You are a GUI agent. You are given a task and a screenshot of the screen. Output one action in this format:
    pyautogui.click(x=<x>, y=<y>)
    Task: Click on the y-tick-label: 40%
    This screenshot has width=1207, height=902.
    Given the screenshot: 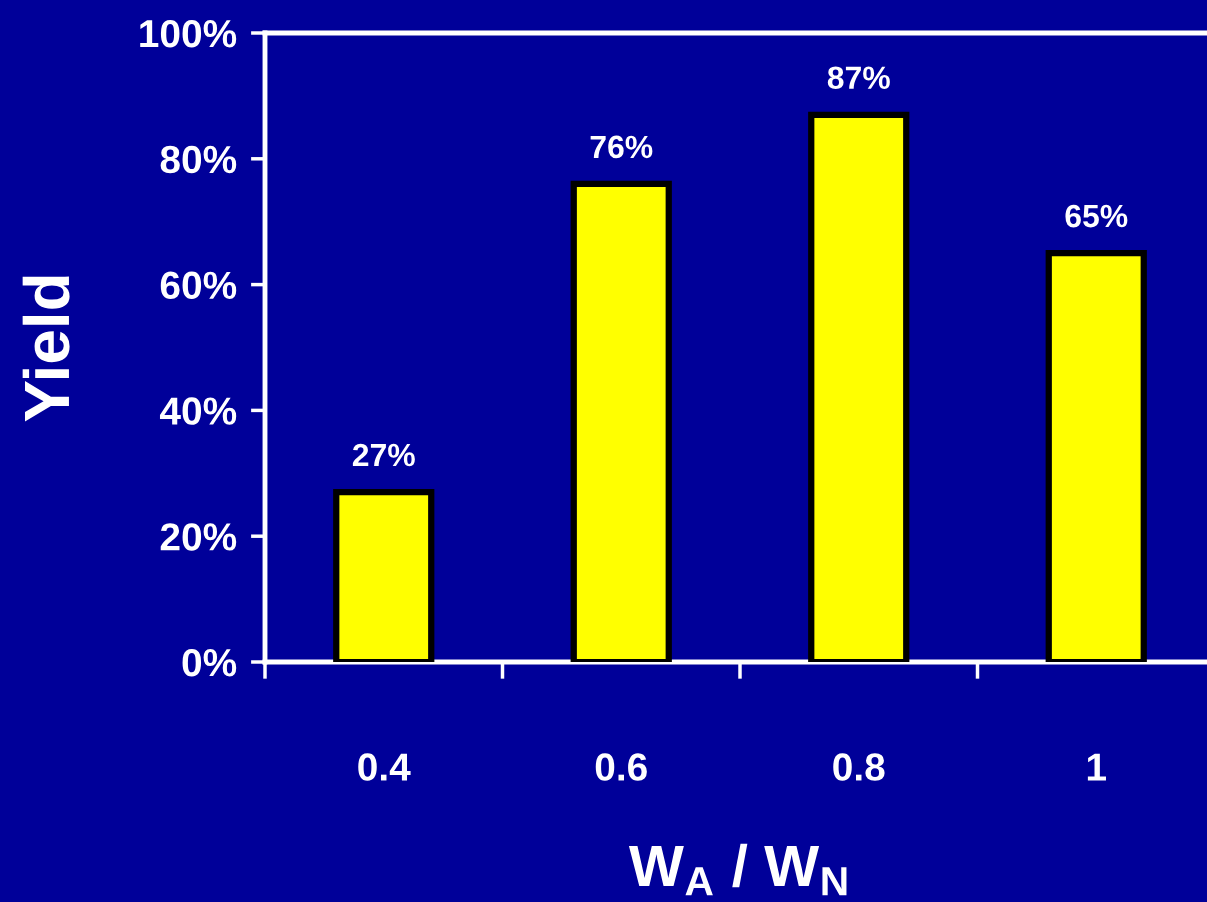 What is the action you would take?
    pyautogui.click(x=198, y=411)
    